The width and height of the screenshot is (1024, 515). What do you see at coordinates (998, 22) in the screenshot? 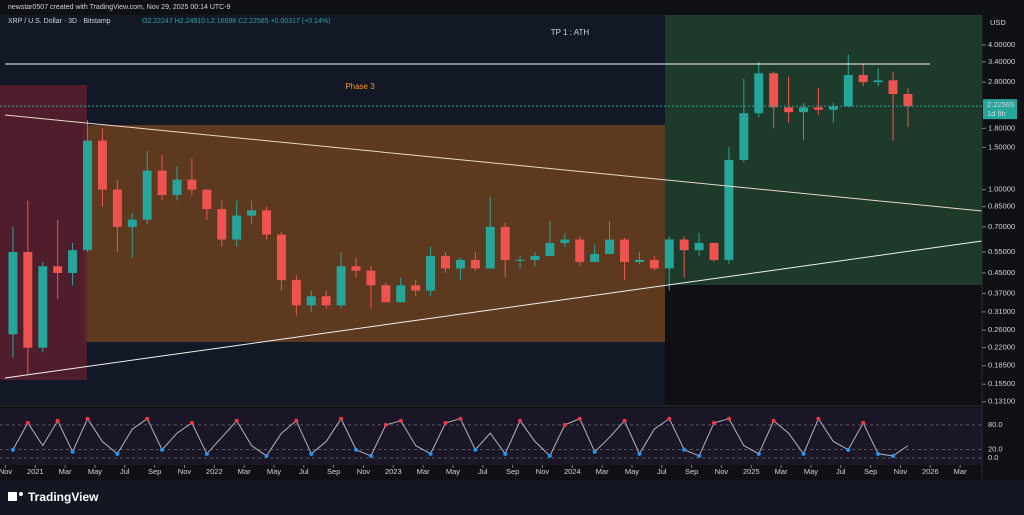
I see `currency: USD` at bounding box center [998, 22].